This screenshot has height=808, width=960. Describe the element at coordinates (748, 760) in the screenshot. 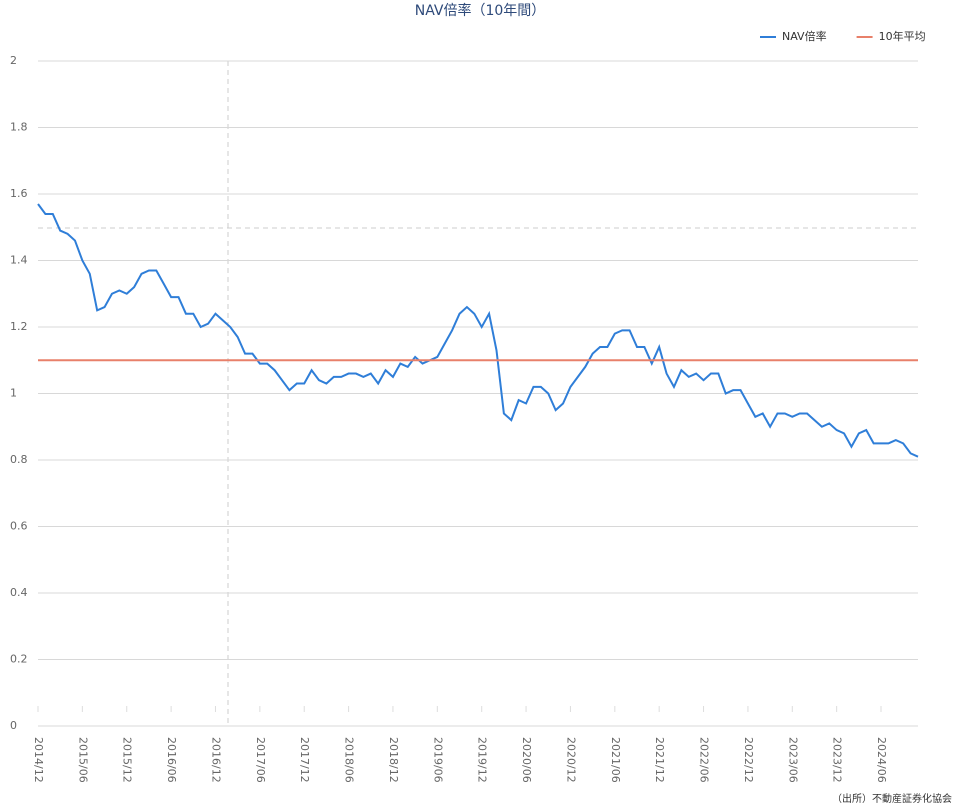

I see `x-tick-label: 2022/12` at that location.